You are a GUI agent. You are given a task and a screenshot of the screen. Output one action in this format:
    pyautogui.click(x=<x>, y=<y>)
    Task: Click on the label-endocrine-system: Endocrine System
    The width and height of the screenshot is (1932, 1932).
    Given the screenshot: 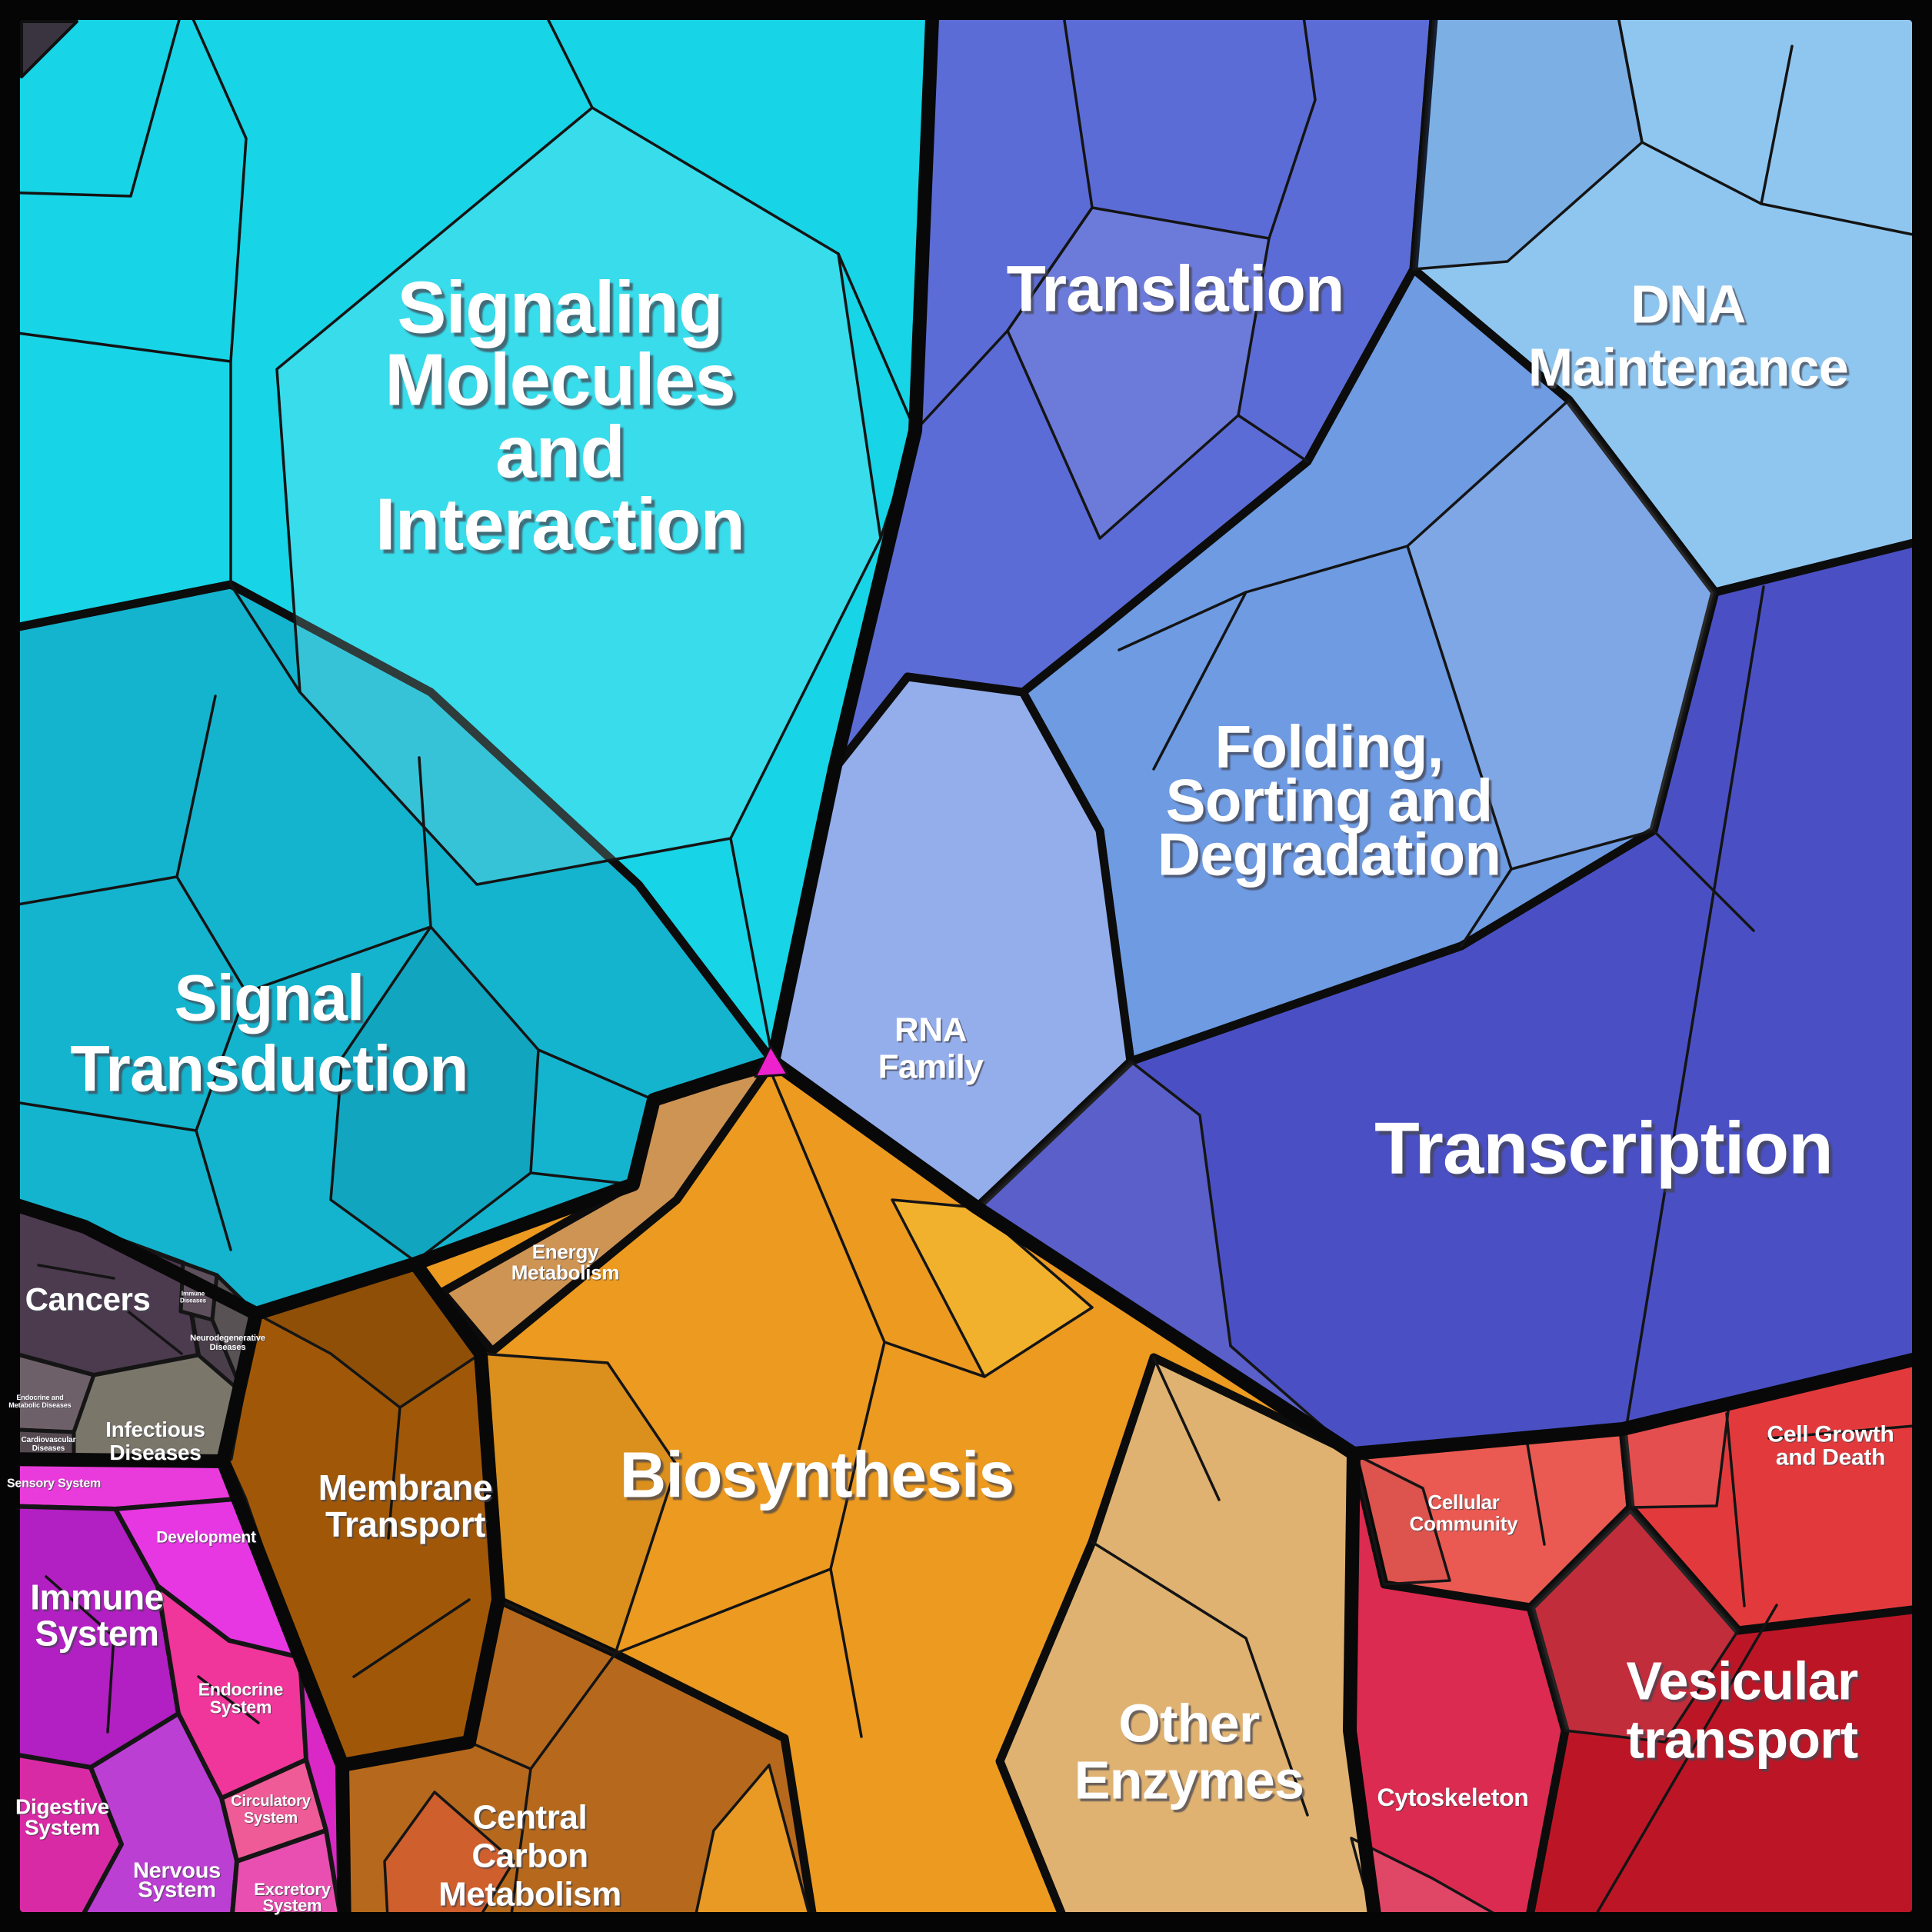 What is the action you would take?
    pyautogui.click(x=240, y=1698)
    